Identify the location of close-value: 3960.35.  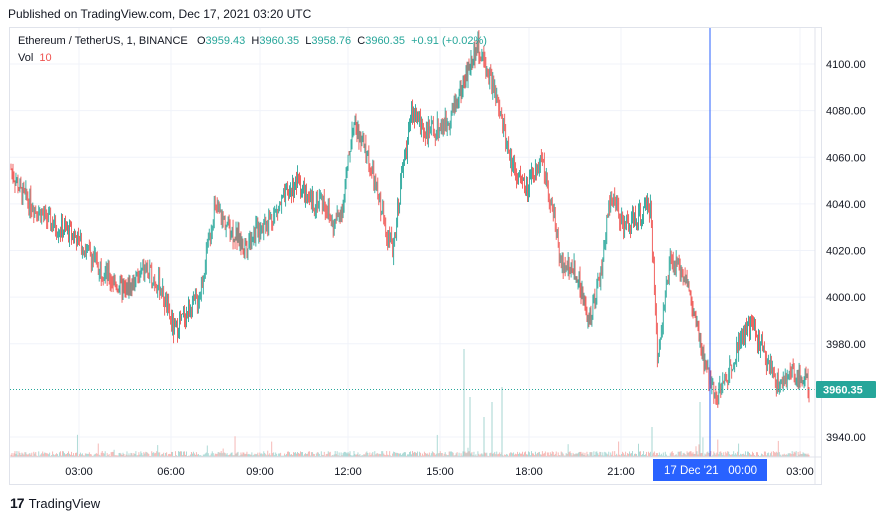
(385, 41).